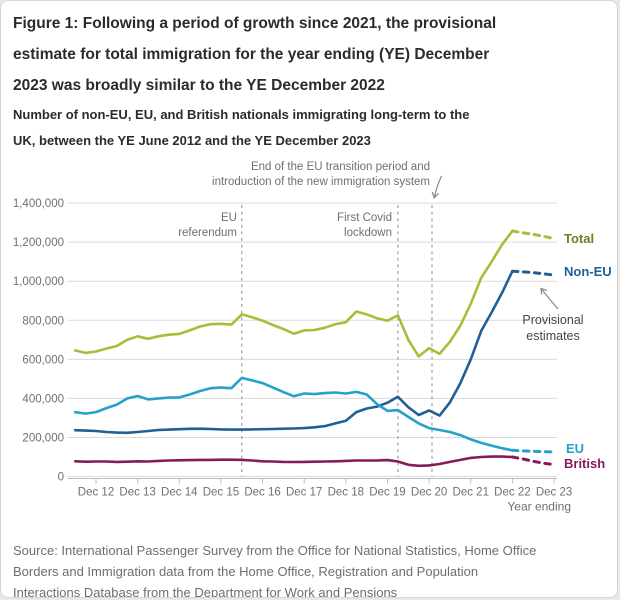 The height and width of the screenshot is (600, 620). I want to click on annotation-provisional-estimates: Provisional estimates, so click(553, 328).